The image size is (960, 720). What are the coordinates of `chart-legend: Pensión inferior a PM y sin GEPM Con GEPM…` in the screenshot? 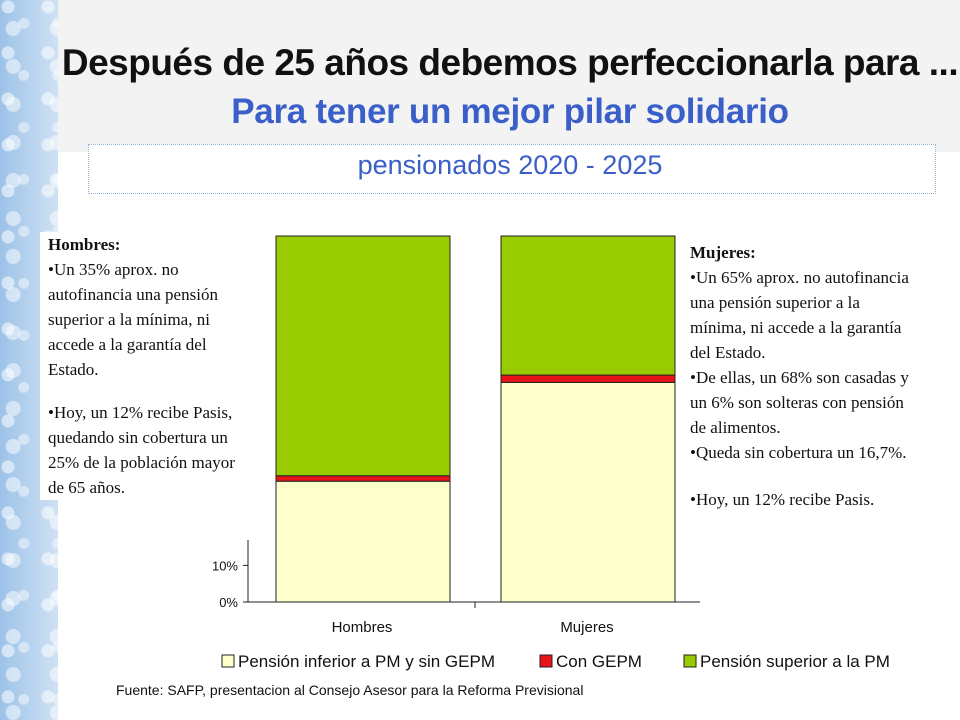 It's located at (555, 661).